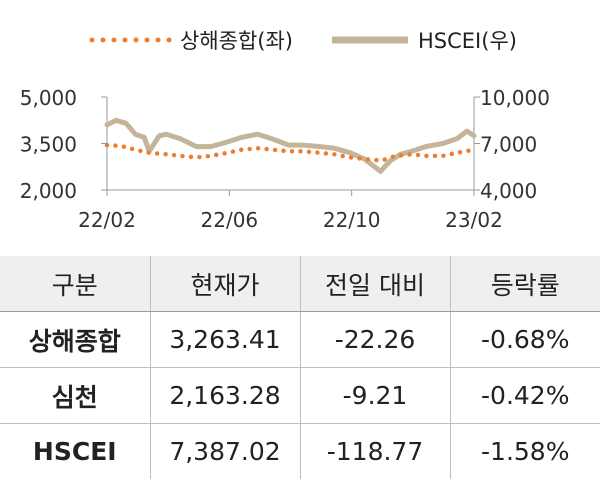 Image resolution: width=600 pixels, height=480 pixels. Describe the element at coordinates (374, 284) in the screenshot. I see `header-change: 전일 대비` at that location.